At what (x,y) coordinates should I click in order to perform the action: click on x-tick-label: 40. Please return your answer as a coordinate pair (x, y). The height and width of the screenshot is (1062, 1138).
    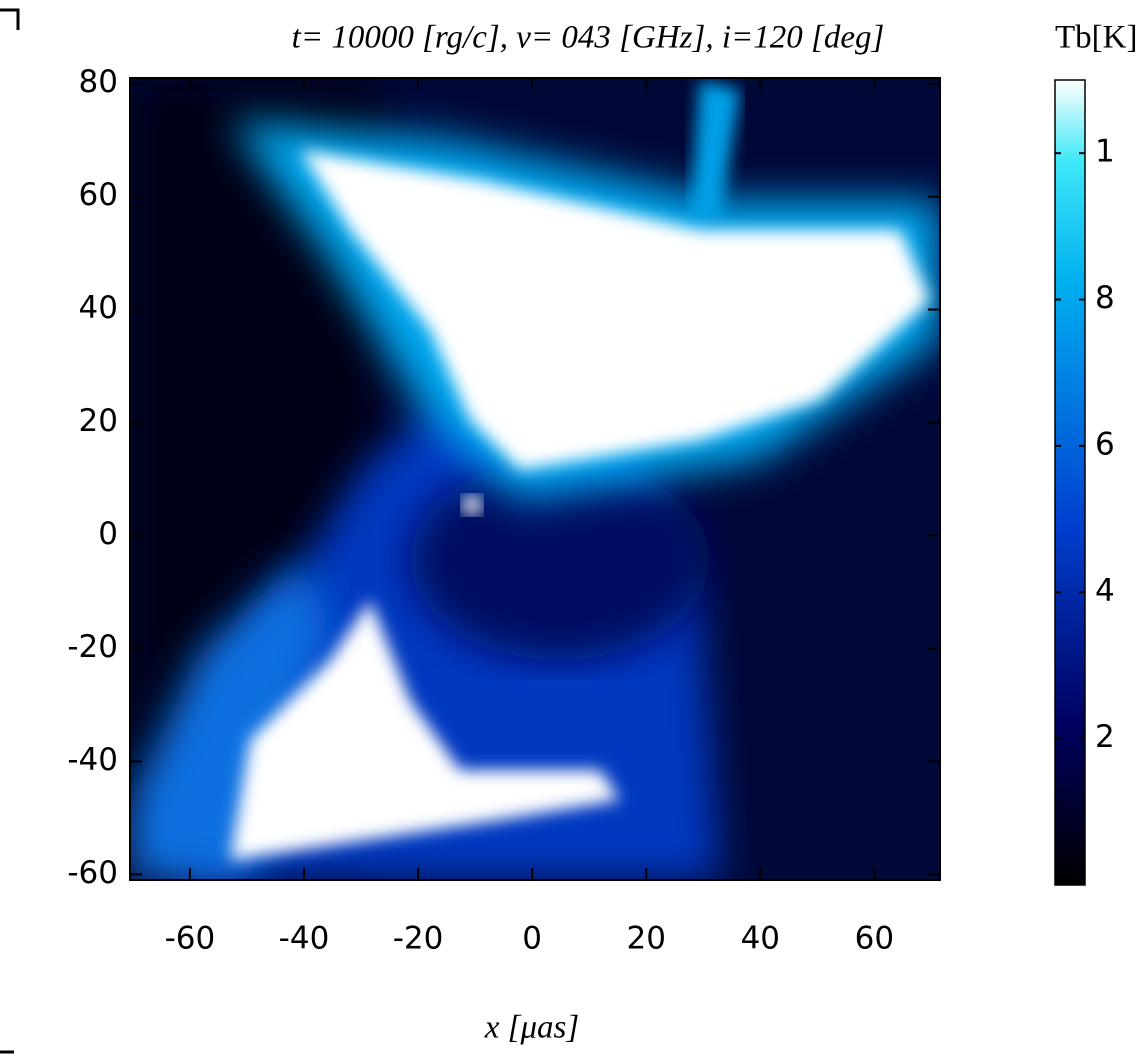
    Looking at the image, I should click on (760, 939).